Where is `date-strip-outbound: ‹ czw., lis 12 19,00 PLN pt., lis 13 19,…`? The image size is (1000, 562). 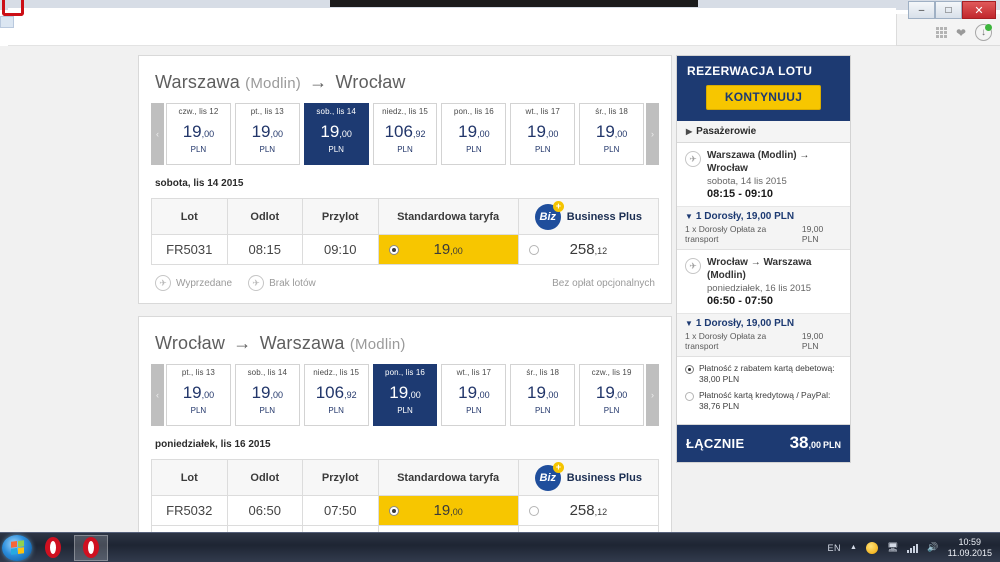
date-strip-outbound: ‹ czw., lis 12 19,00 PLN pt., lis 13 19,… is located at coordinates (405, 134).